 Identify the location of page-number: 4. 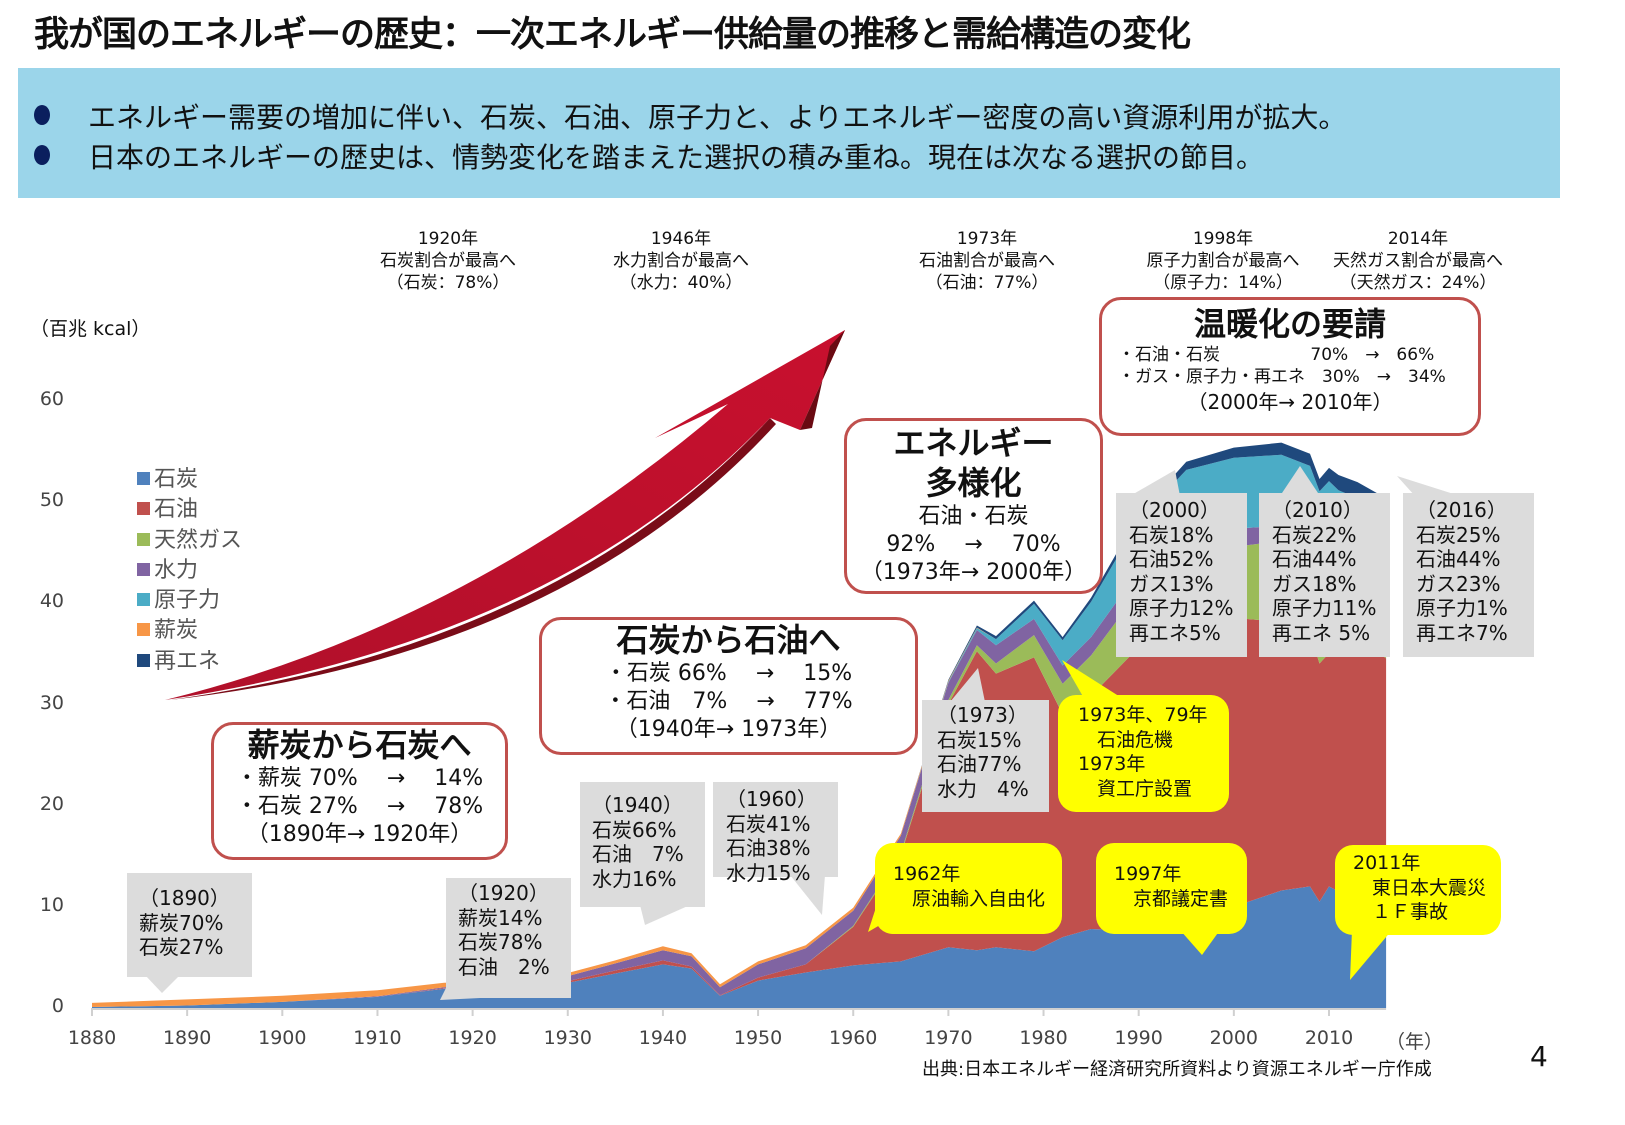
(1539, 1056).